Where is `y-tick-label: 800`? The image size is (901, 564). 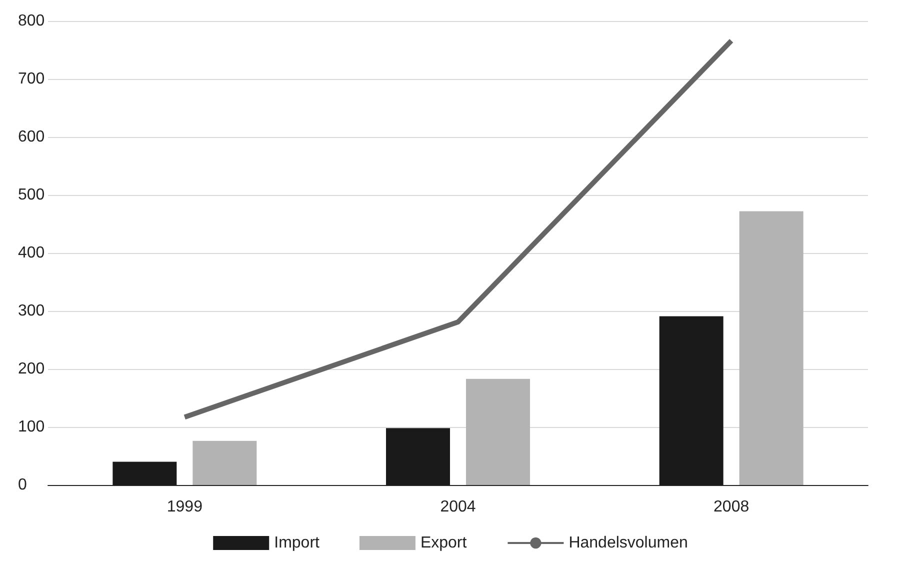
y-tick-label: 800 is located at coordinates (31, 21).